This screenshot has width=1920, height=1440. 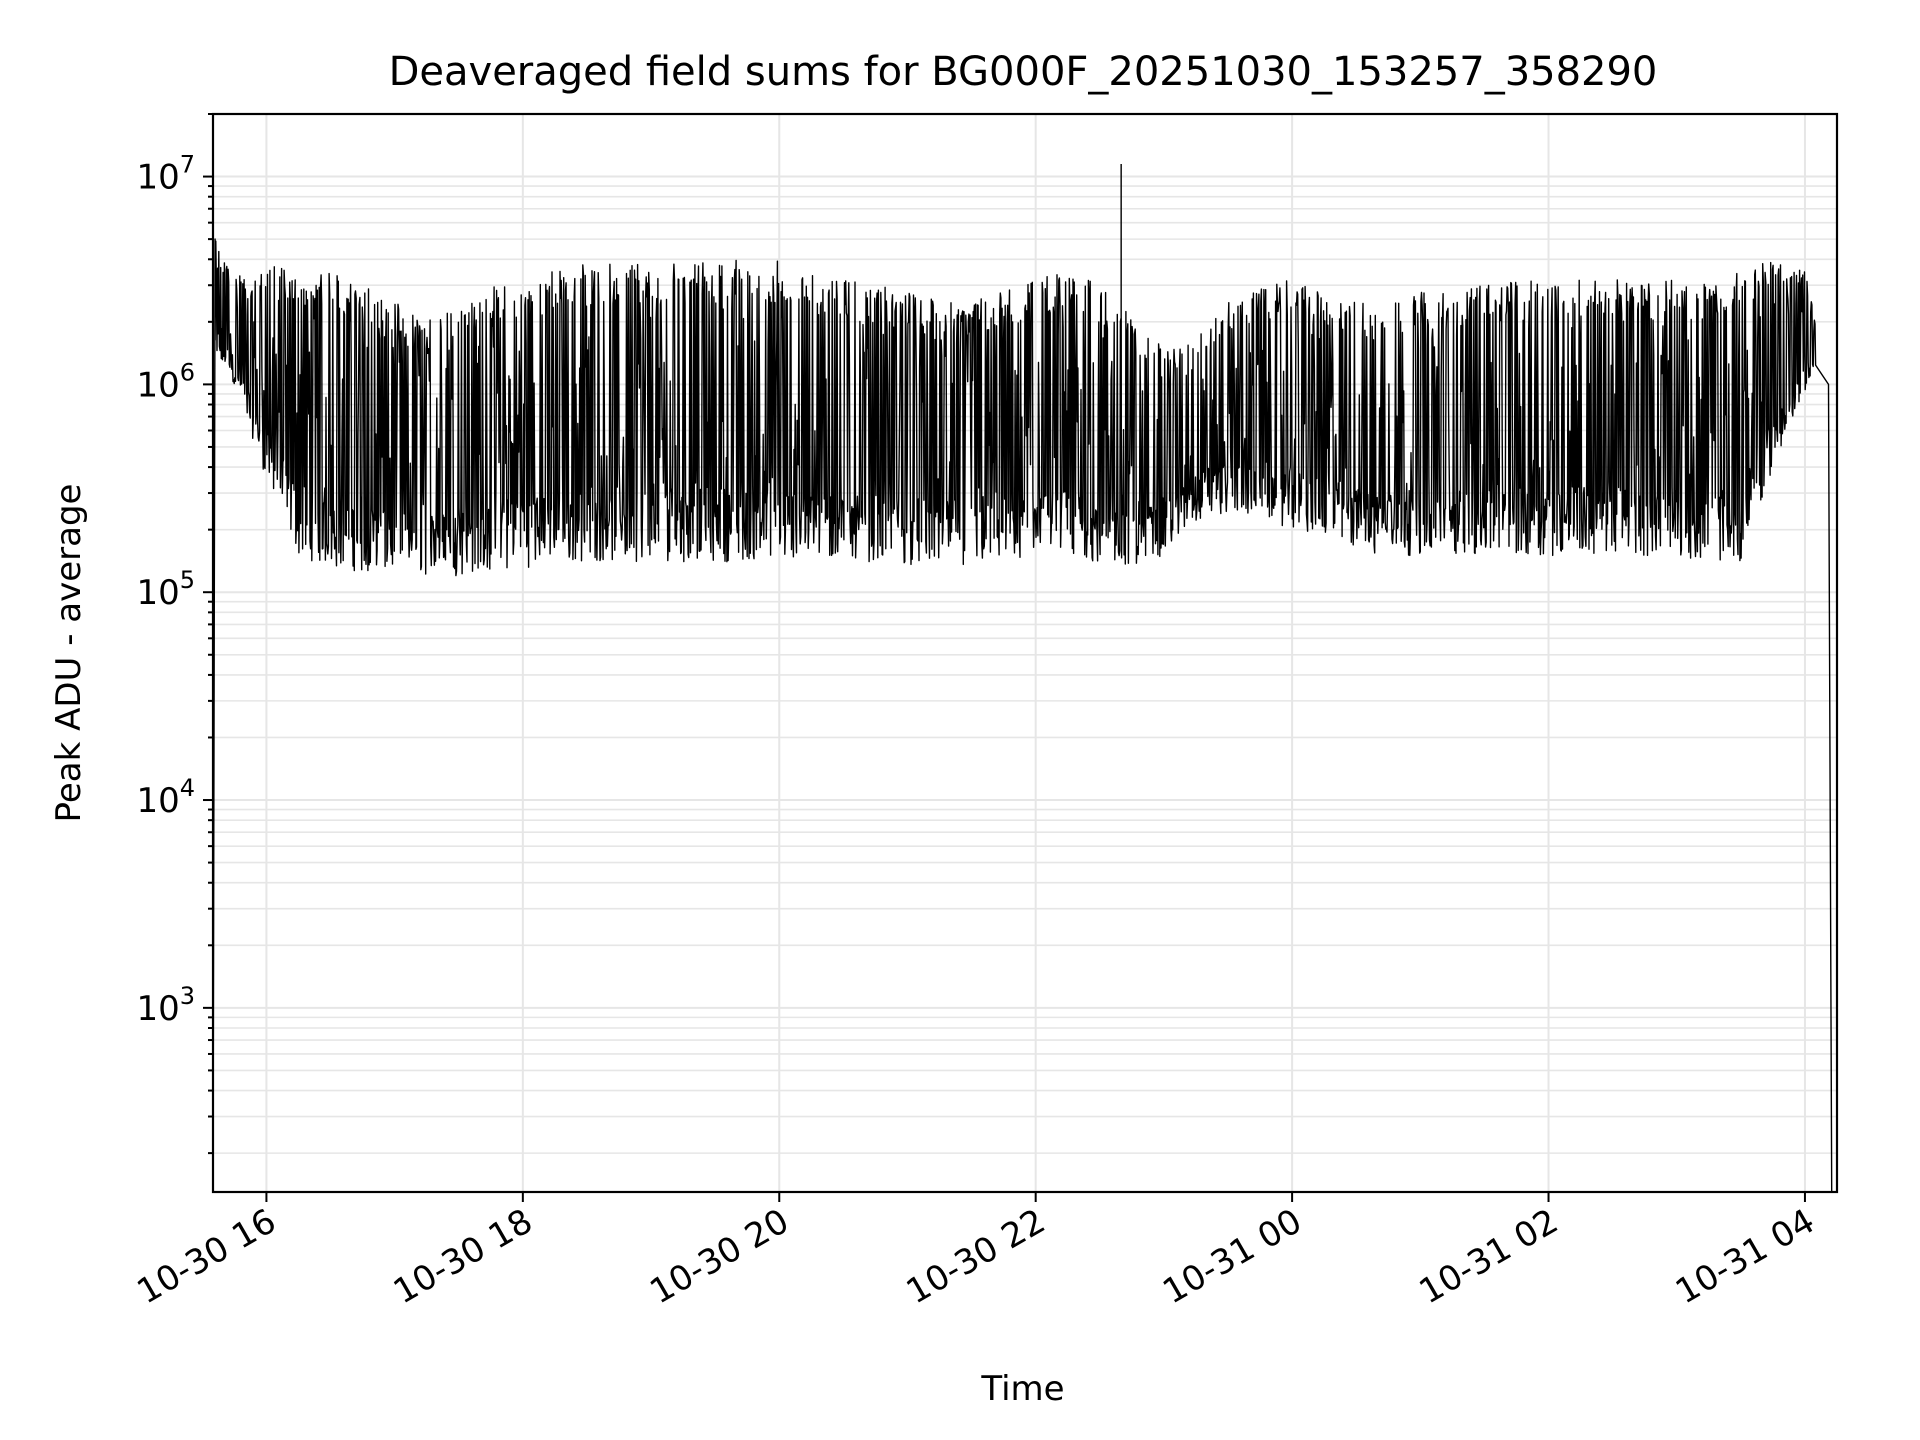 What do you see at coordinates (976, 1256) in the screenshot?
I see `x-tick-label: 10-30 22` at bounding box center [976, 1256].